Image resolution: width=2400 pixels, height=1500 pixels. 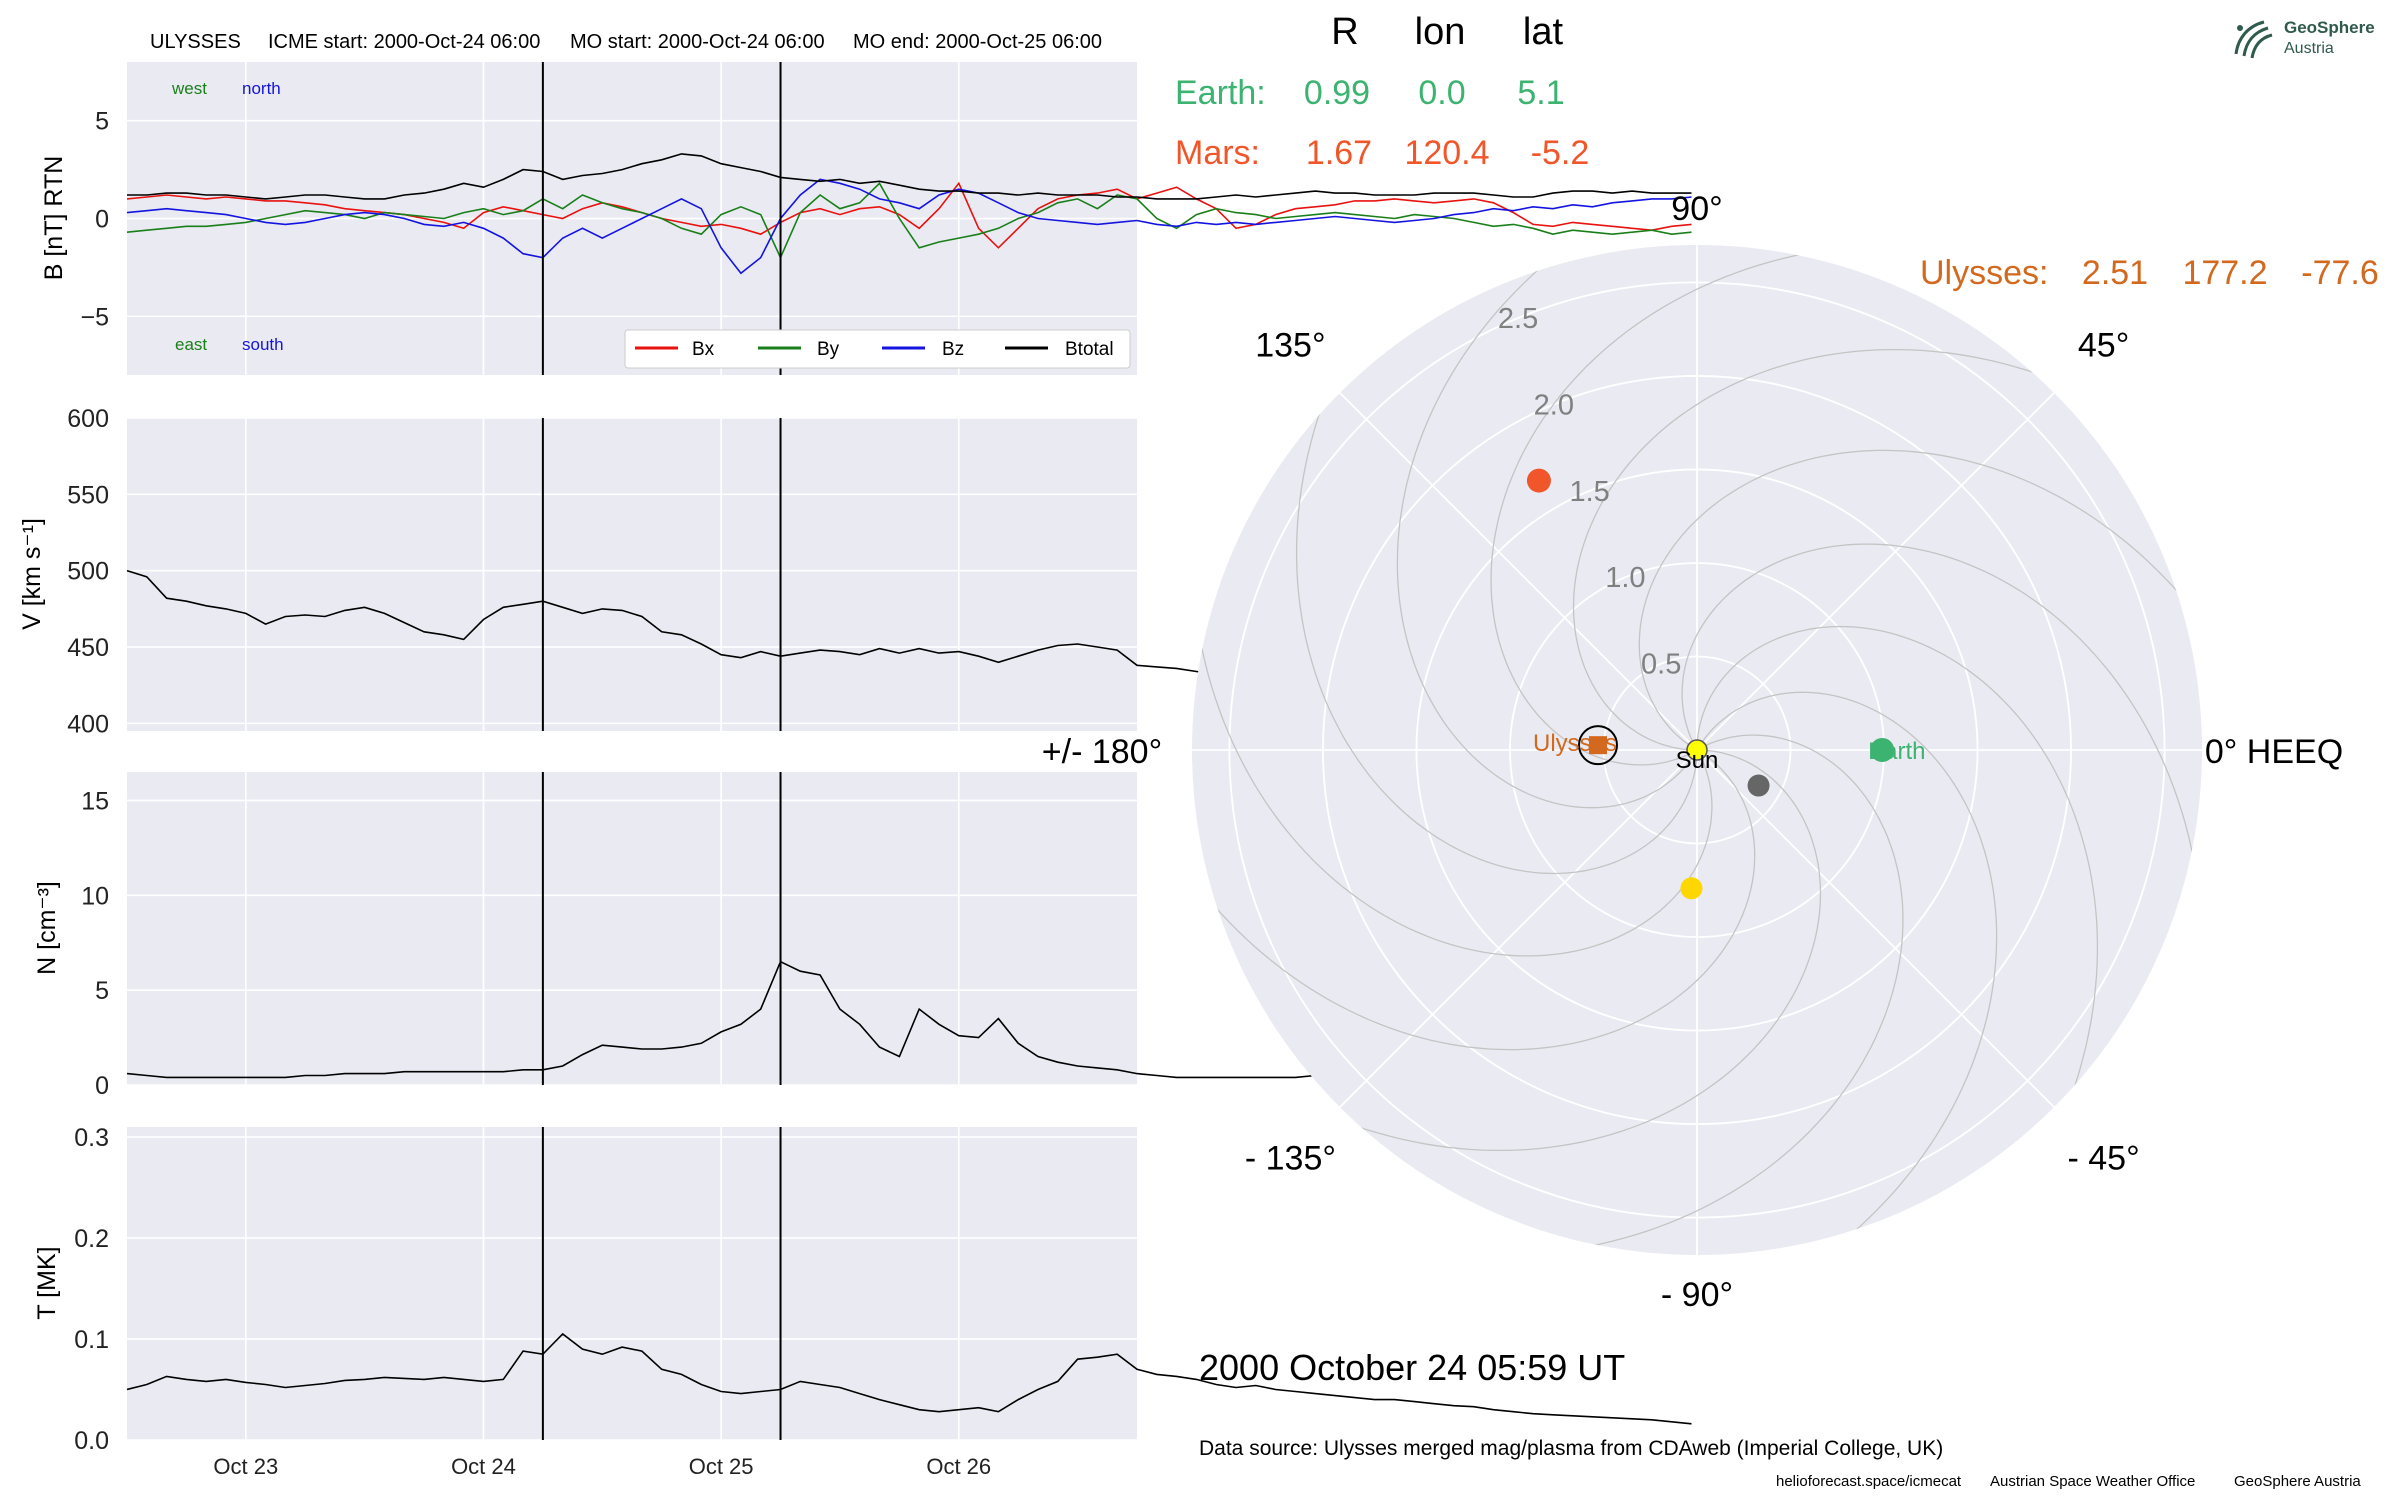 What do you see at coordinates (1344, 32) in the screenshot?
I see `table-header-r: R` at bounding box center [1344, 32].